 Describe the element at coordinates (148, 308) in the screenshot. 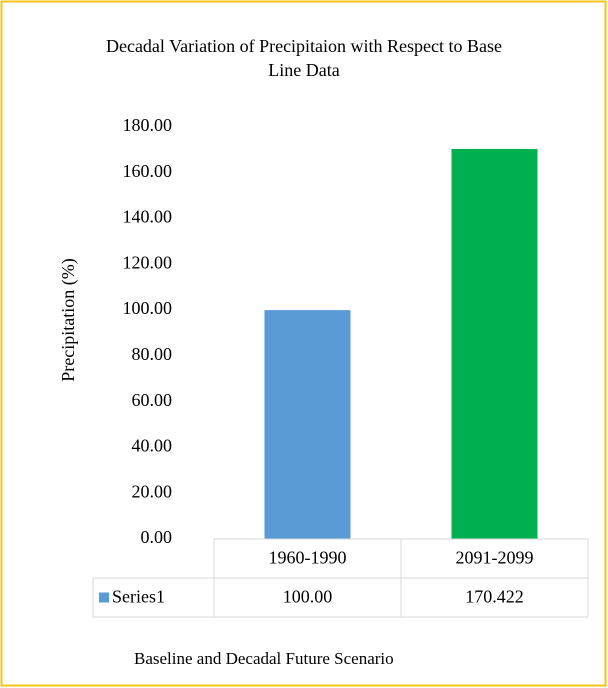

I see `y-tick-label: 100.00` at that location.